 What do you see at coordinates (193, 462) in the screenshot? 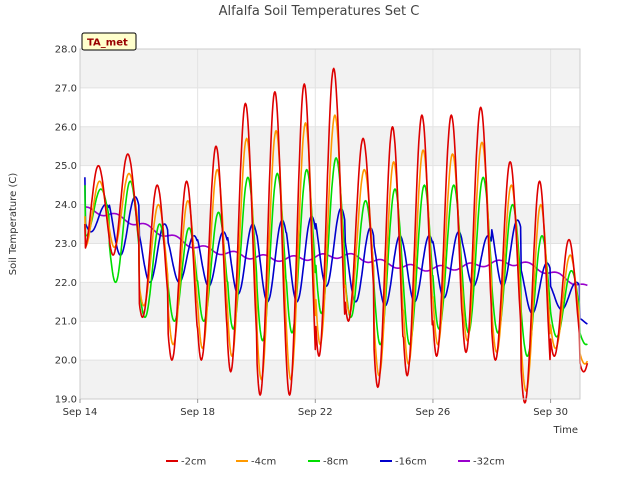
I see `legend-label: -2cm` at bounding box center [193, 462].